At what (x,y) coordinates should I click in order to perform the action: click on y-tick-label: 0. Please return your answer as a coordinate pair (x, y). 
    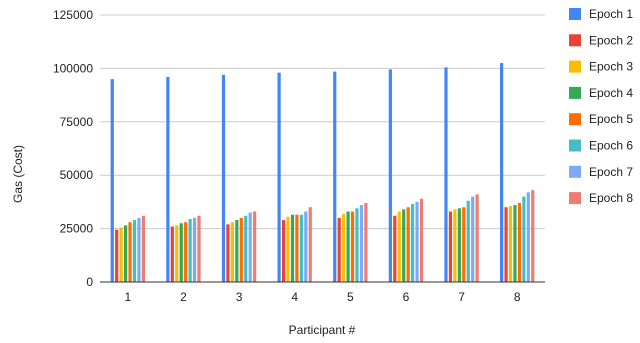
    Looking at the image, I should click on (89, 282).